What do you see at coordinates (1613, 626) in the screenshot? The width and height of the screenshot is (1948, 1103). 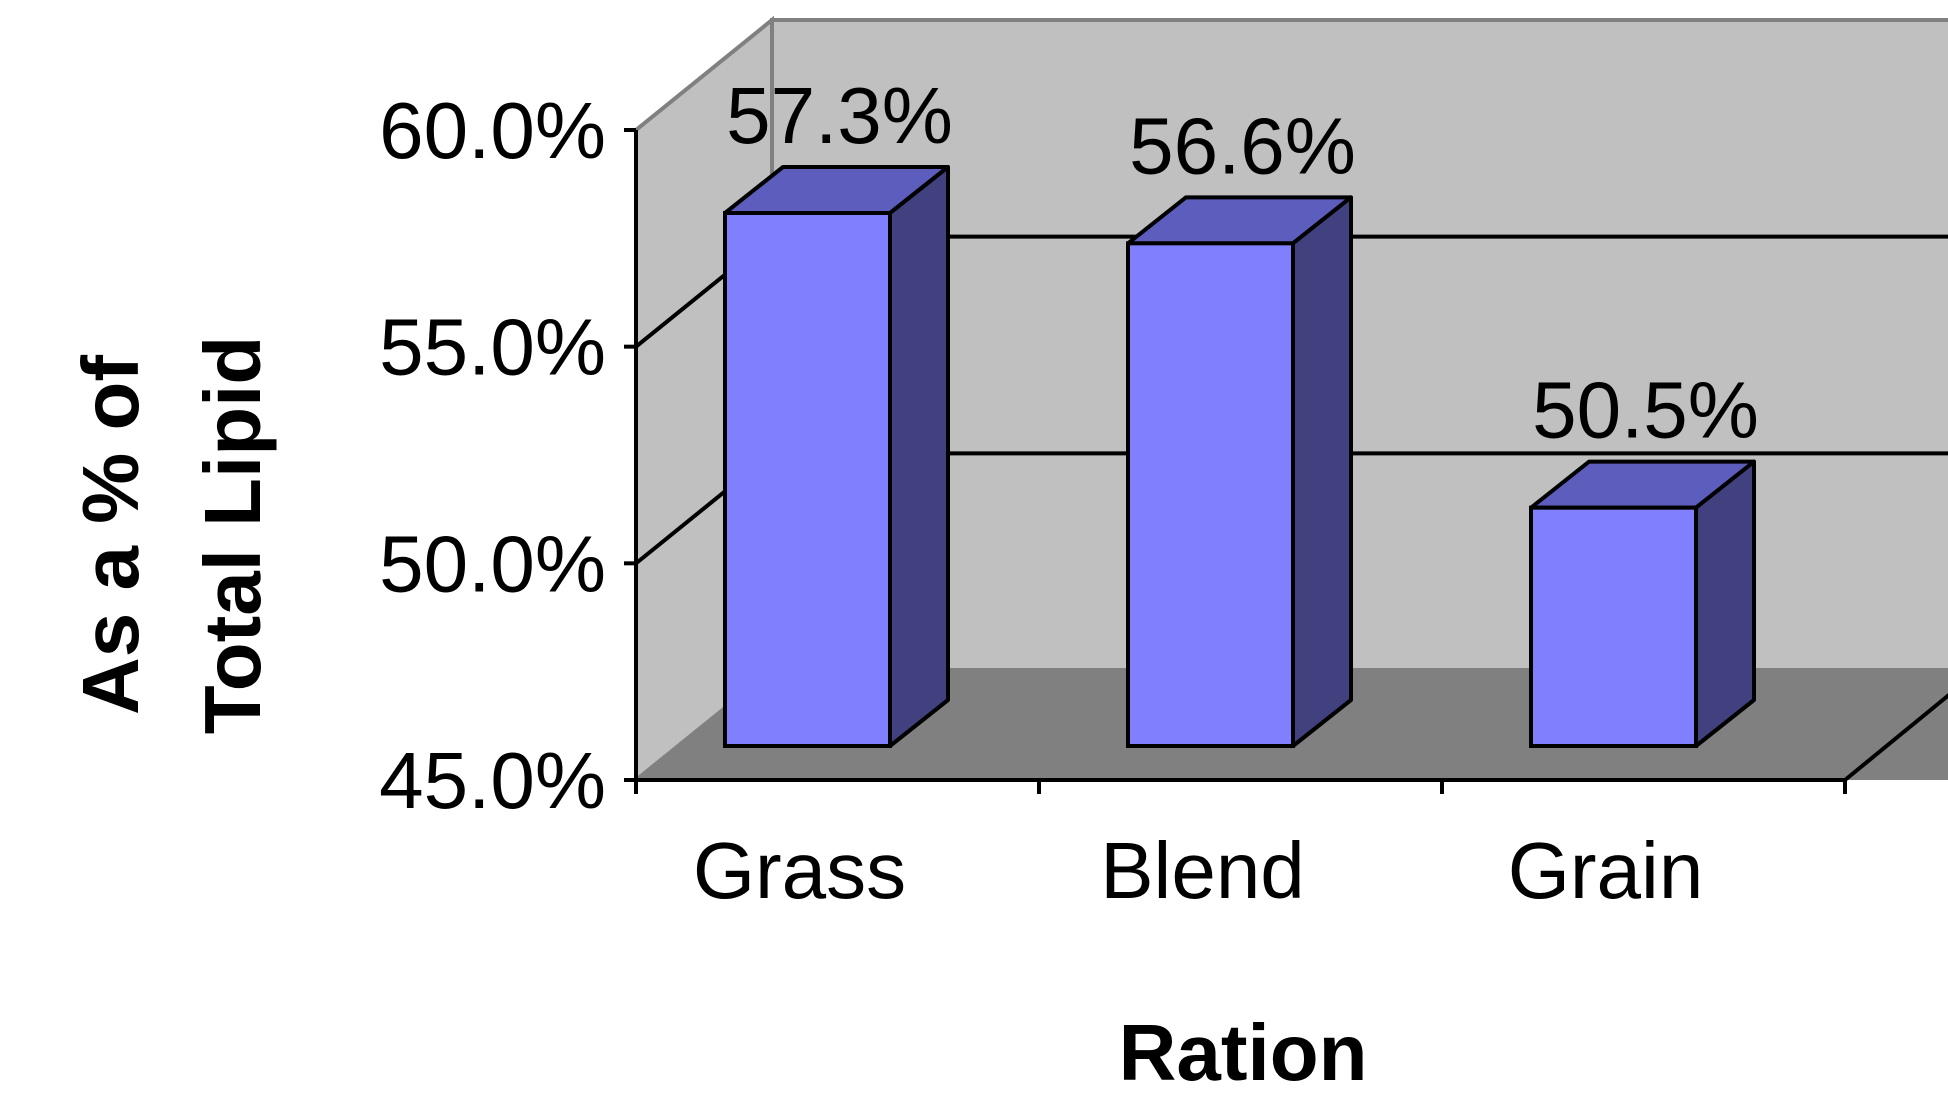 I see `bar-front-grain` at bounding box center [1613, 626].